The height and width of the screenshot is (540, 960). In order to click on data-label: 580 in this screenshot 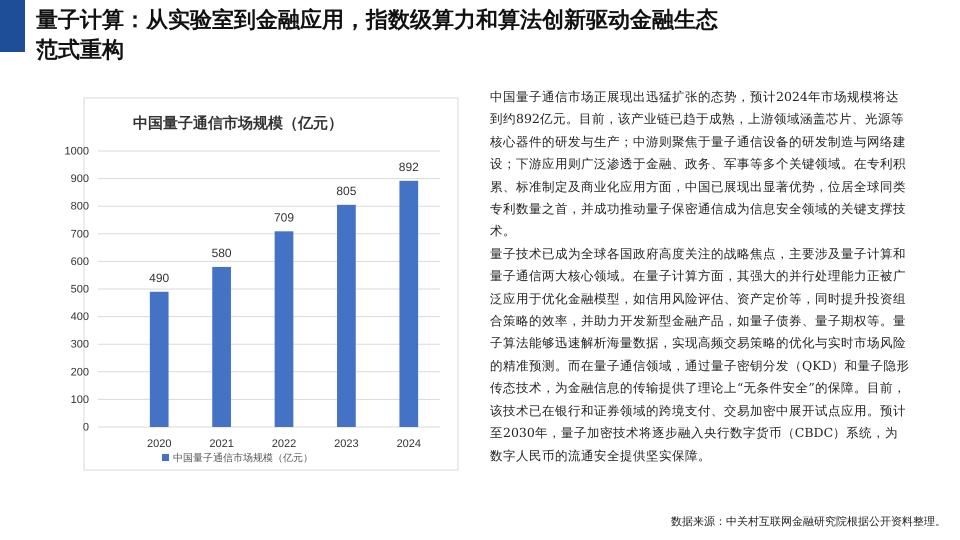, I will do `click(222, 253)`.